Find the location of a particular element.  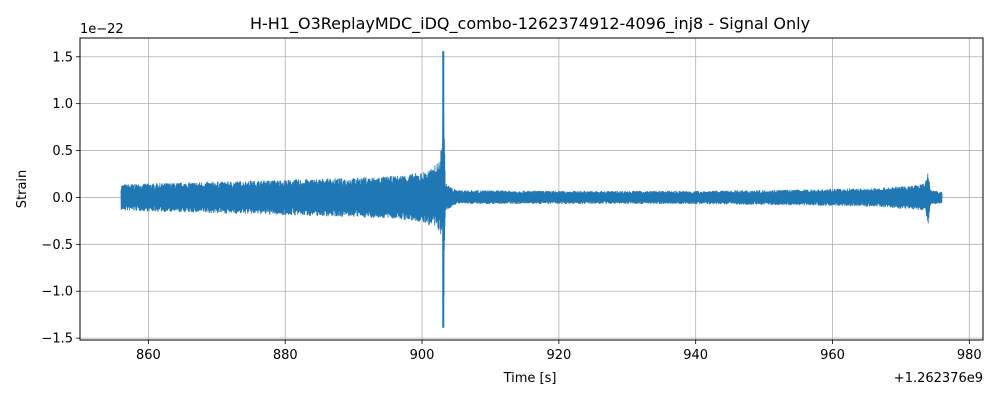

x-offset-label: +1.262376e9 is located at coordinates (938, 378).